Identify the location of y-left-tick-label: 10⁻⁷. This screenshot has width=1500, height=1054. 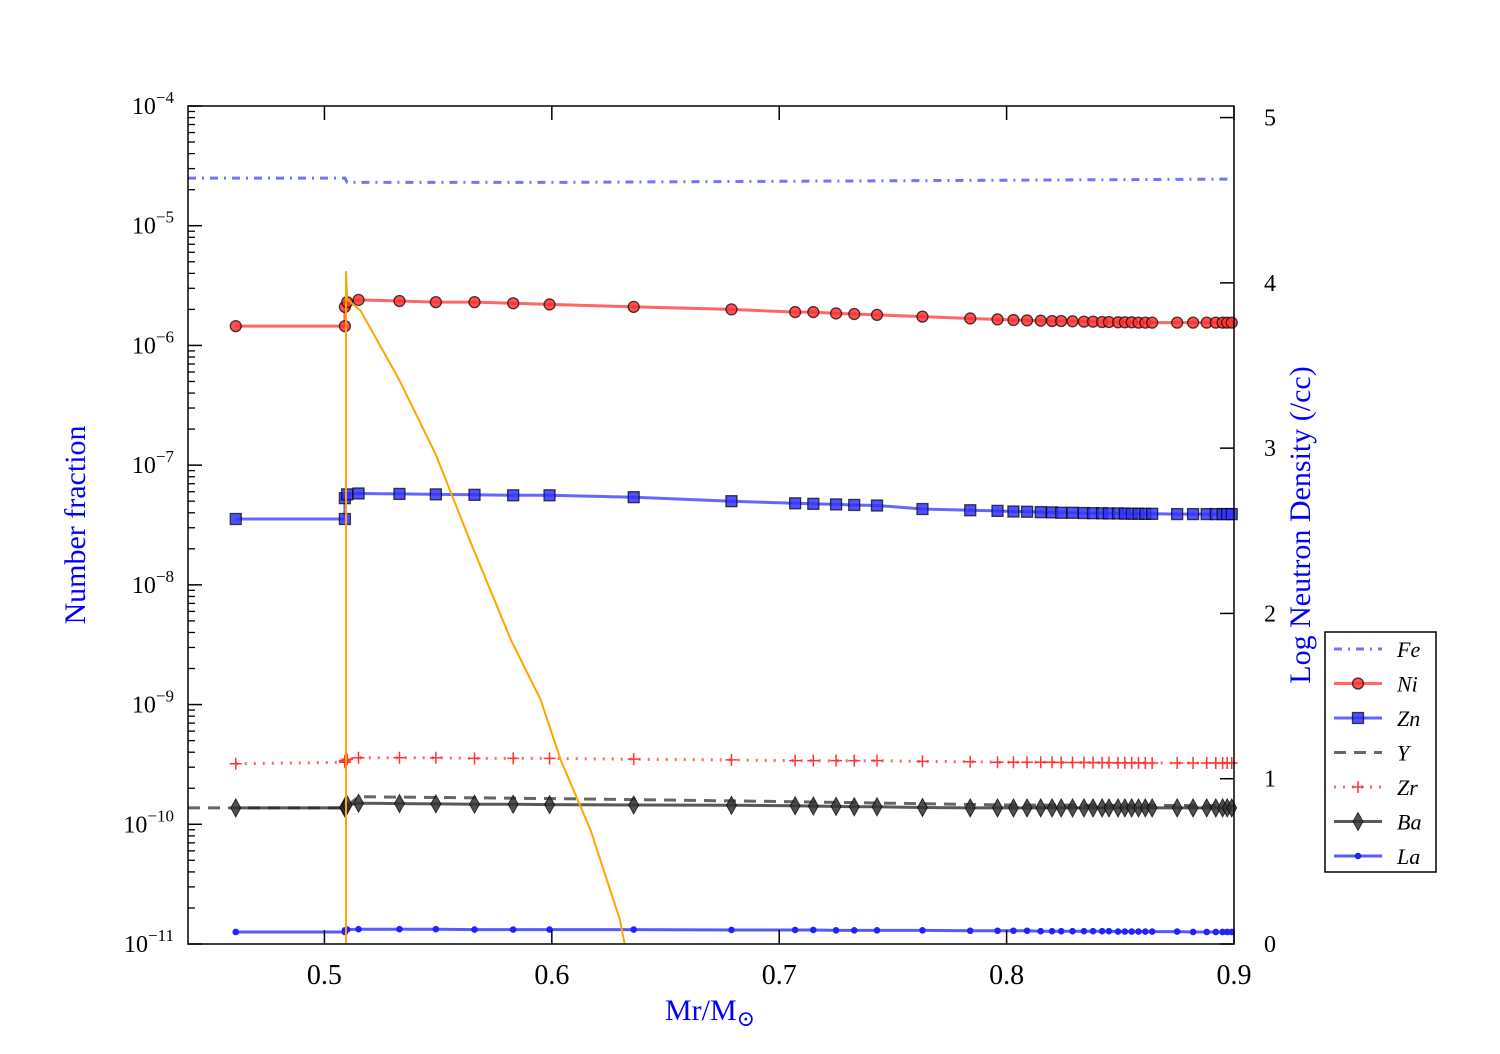
(153, 463).